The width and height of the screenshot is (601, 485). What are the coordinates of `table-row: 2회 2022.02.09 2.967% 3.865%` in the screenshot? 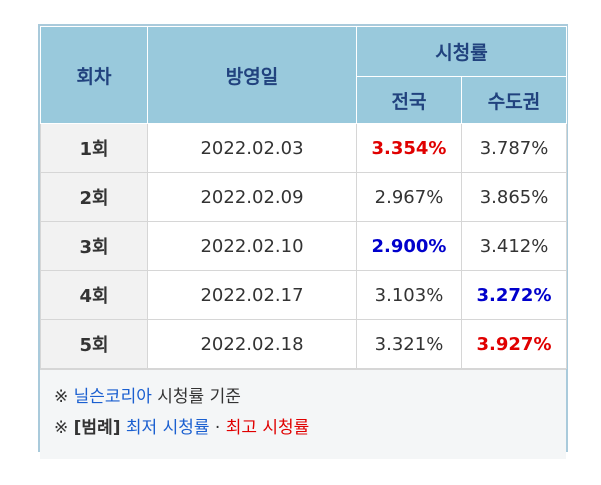 It's located at (304, 197).